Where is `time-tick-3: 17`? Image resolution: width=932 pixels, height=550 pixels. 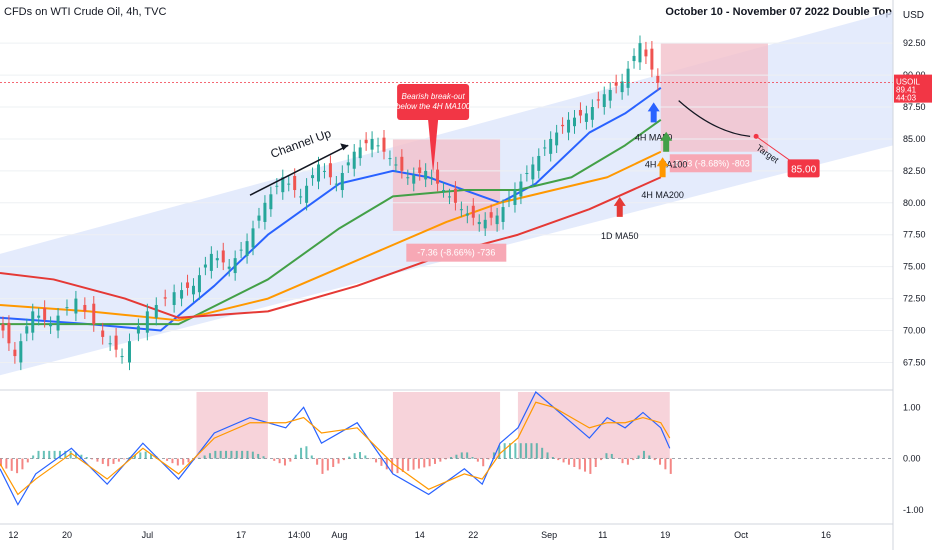 time-tick-3: 17 is located at coordinates (241, 535).